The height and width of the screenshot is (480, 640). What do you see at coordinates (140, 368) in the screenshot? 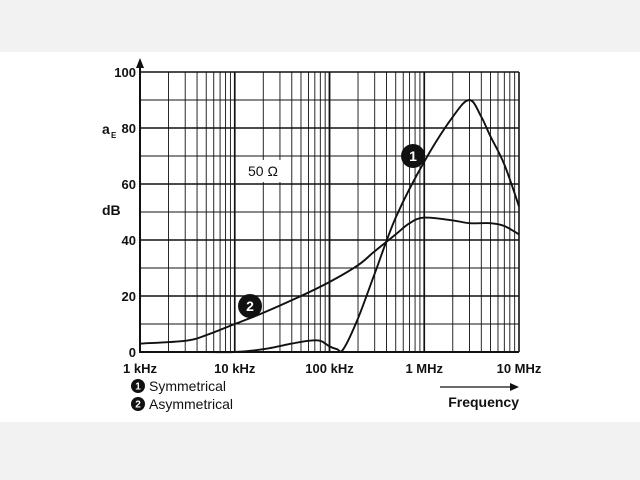
I see `x-tick-label: 1 kHz` at bounding box center [140, 368].